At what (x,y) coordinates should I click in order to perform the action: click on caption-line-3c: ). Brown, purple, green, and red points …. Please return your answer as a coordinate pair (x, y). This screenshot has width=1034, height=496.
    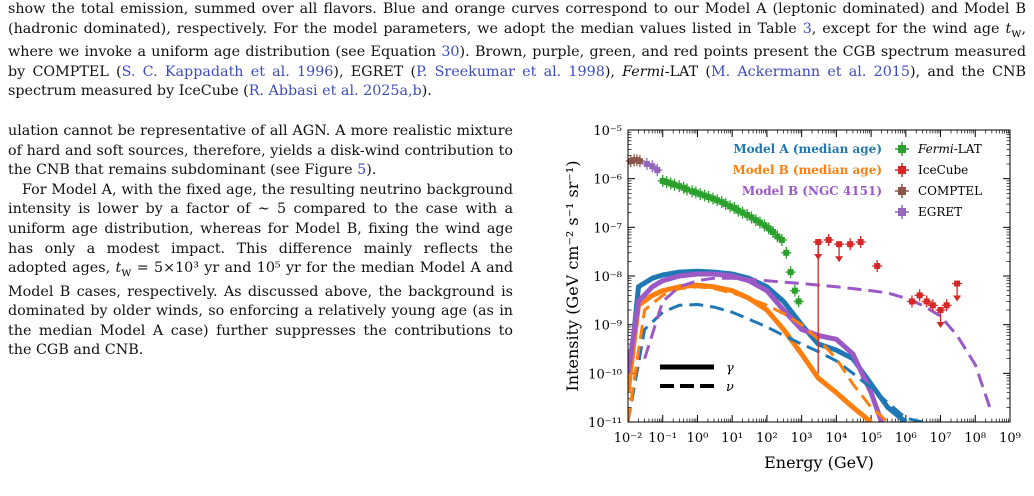
    Looking at the image, I should click on (634, 52).